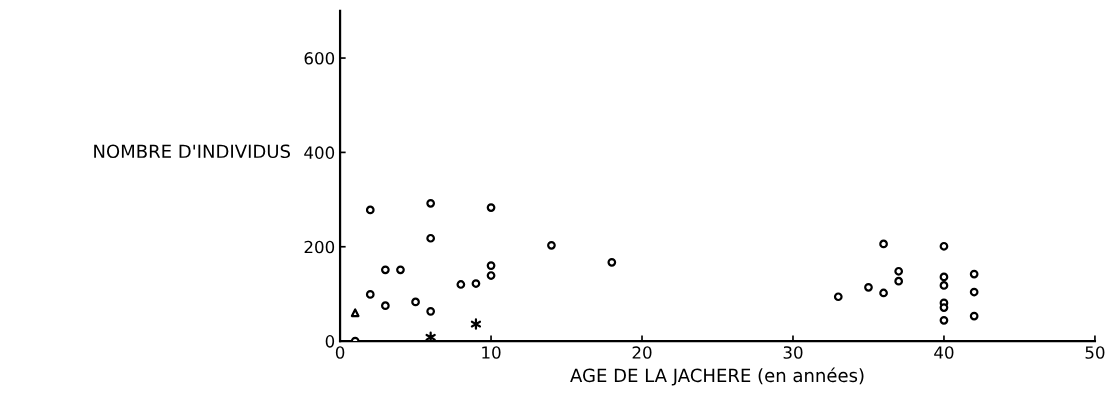 The width and height of the screenshot is (1115, 418). Describe the element at coordinates (642, 352) in the screenshot. I see `x-tick-label: 20` at that location.